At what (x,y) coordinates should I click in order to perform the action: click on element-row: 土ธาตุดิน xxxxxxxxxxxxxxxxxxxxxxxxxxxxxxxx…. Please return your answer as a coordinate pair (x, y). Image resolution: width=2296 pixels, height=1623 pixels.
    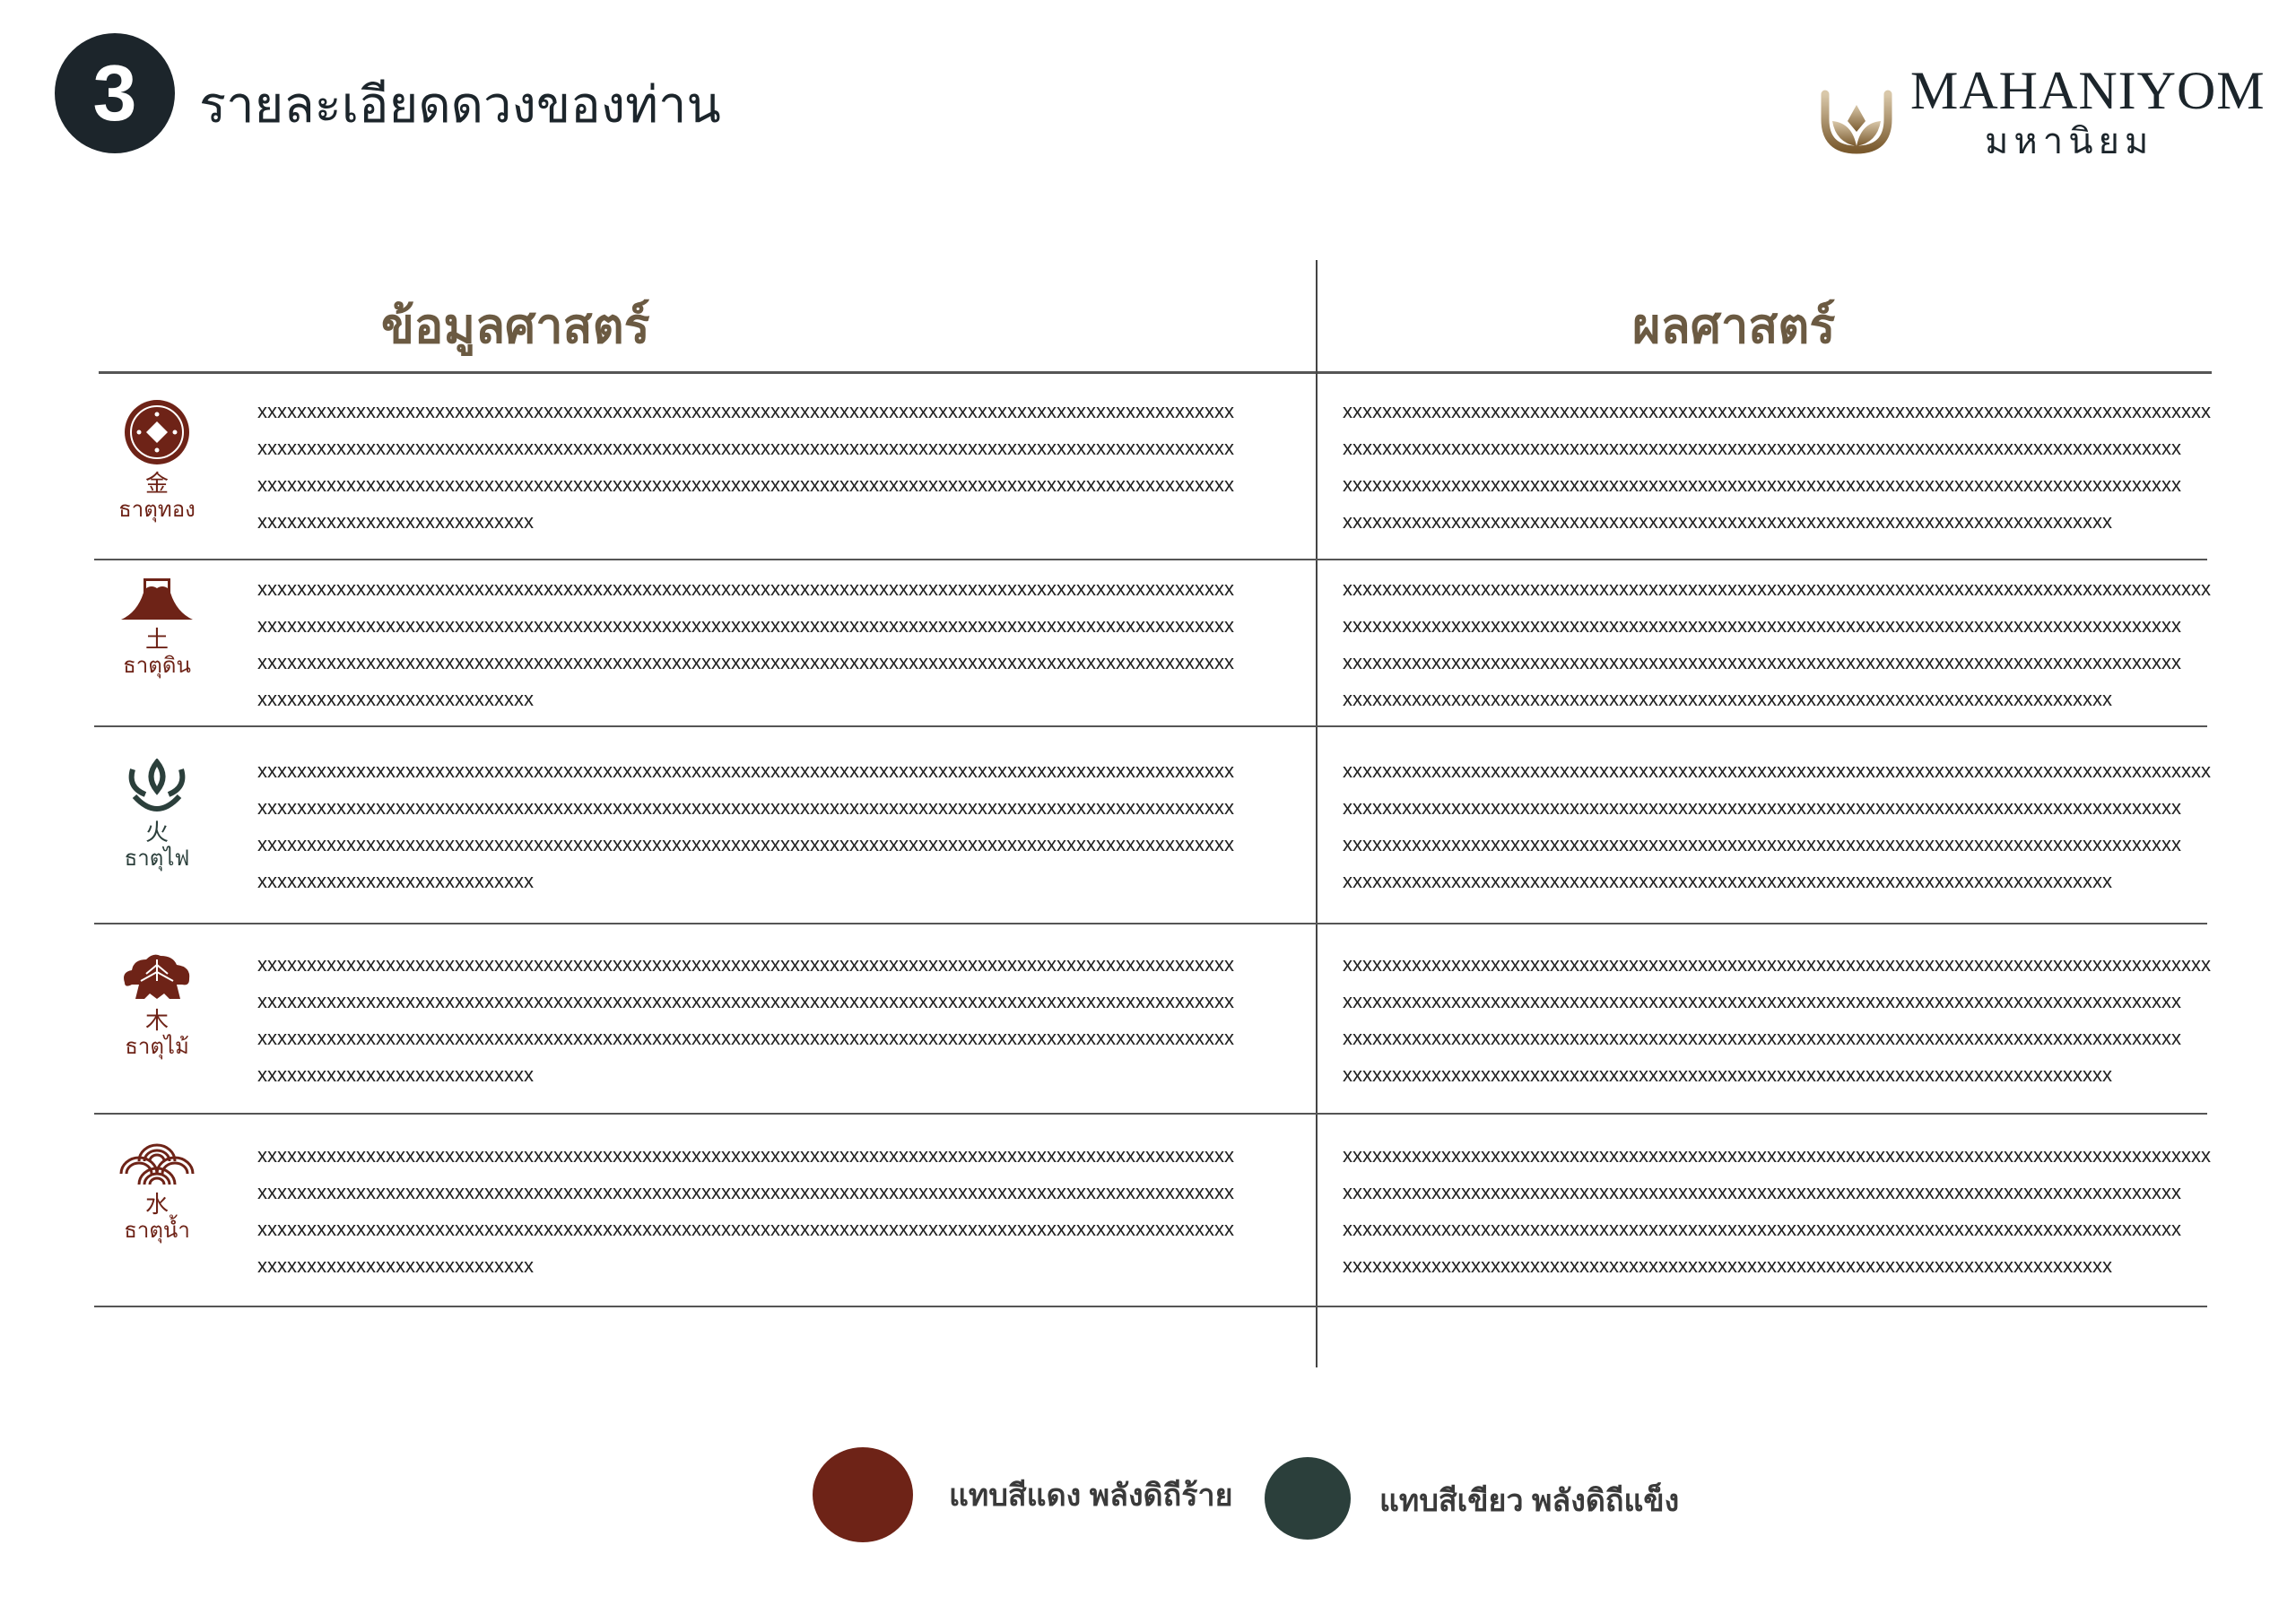
    Looking at the image, I should click on (1152, 644).